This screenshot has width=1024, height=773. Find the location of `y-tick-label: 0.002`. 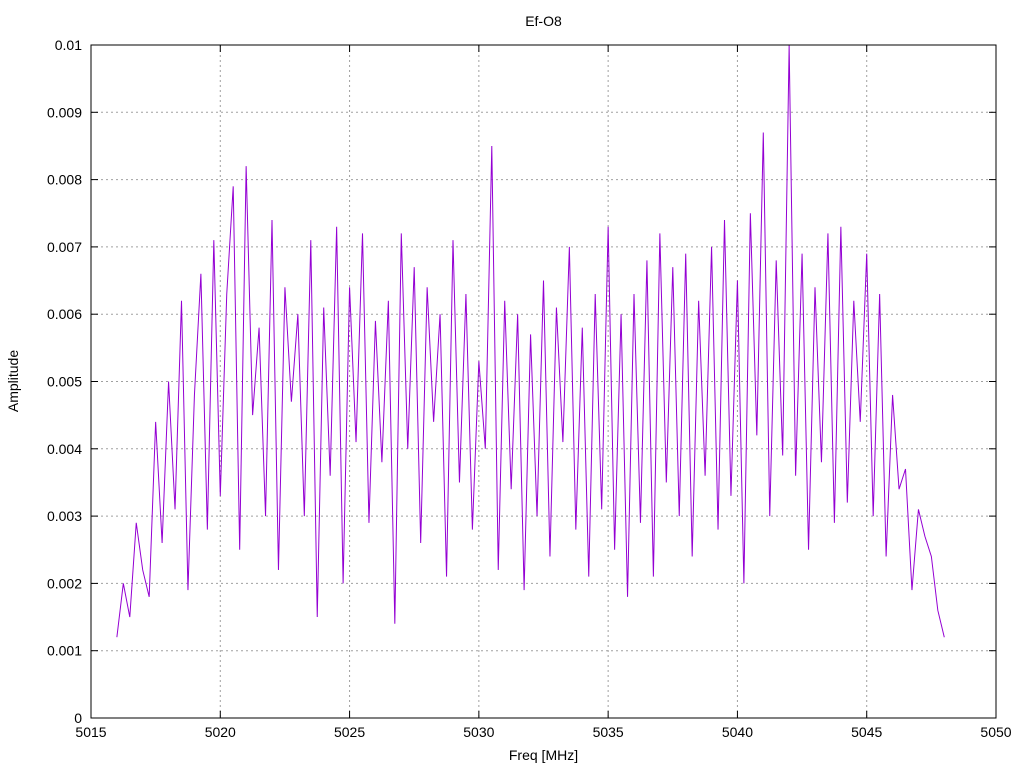

y-tick-label: 0.002 is located at coordinates (64, 583).